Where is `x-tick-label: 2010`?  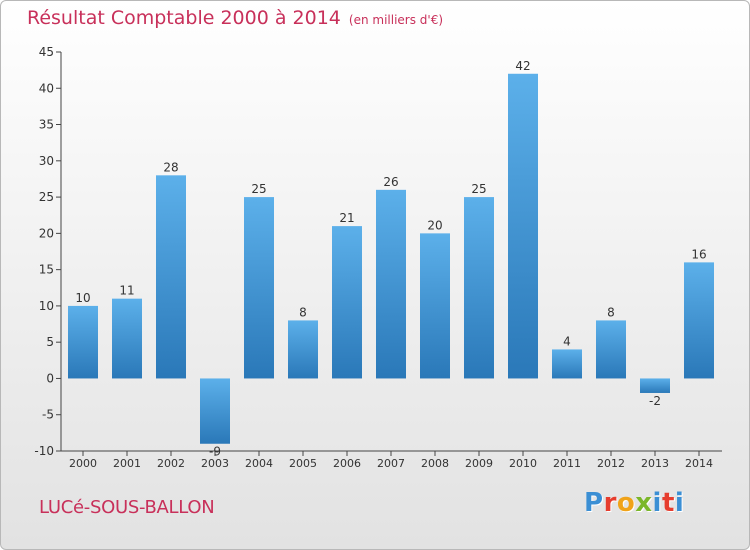 x-tick-label: 2010 is located at coordinates (523, 463).